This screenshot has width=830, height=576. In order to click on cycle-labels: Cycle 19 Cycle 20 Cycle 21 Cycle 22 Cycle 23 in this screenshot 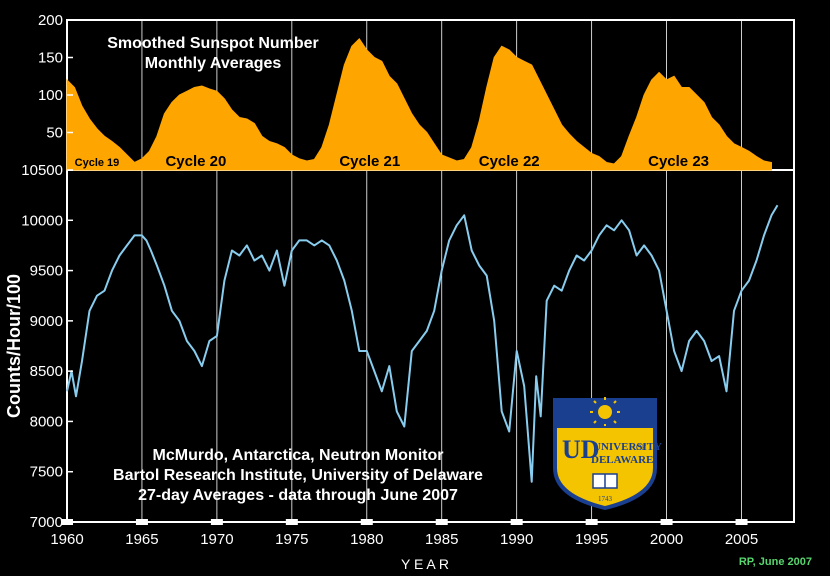, I will do `click(392, 161)`.